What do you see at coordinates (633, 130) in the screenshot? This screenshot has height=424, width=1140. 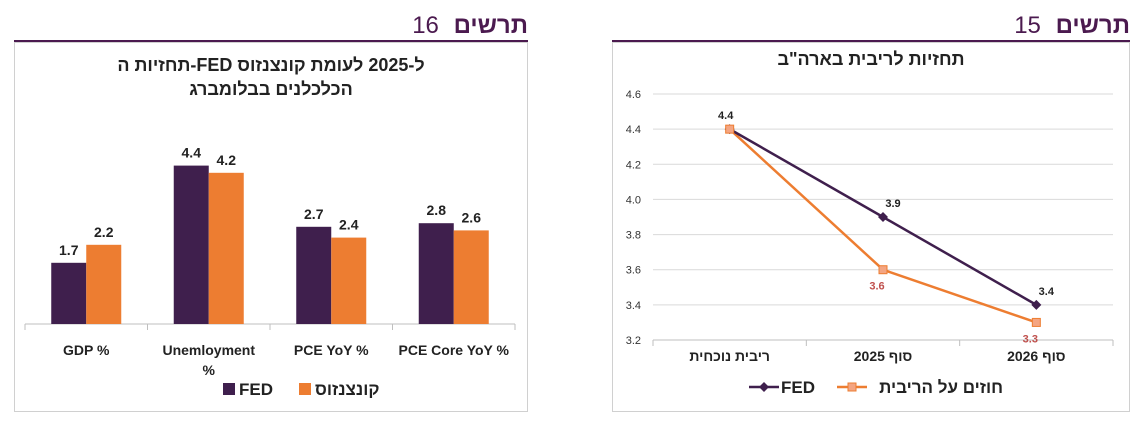 I see `y-tick-label: 4.4` at bounding box center [633, 130].